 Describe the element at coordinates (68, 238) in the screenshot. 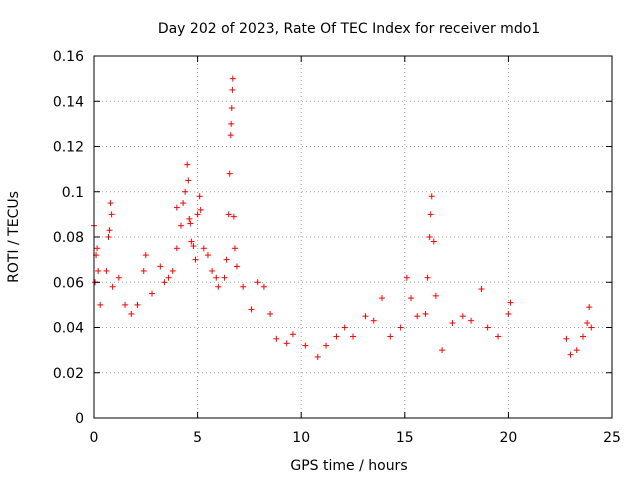

I see `y-tick-label: 0.08` at that location.